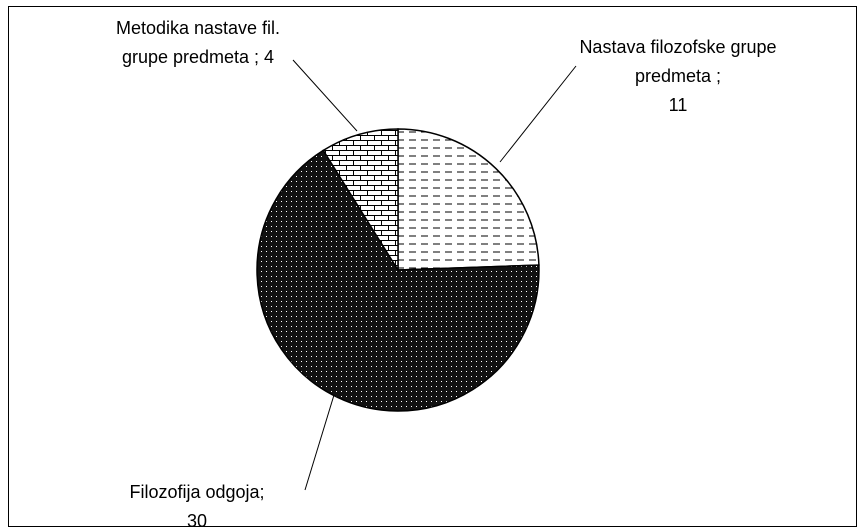  What do you see at coordinates (197, 504) in the screenshot?
I see `slice-label: Filozofija odgoja; 30` at bounding box center [197, 504].